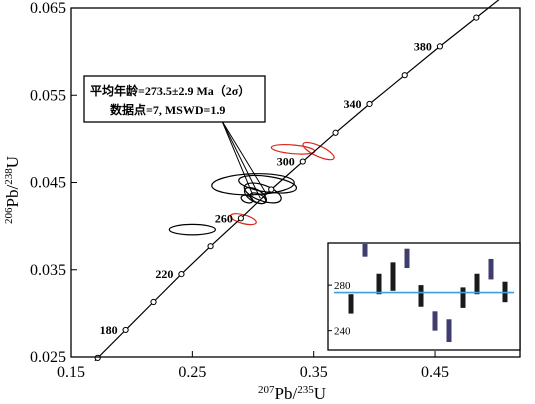 This screenshot has height=404, width=535. I want to click on age-label: 180, so click(109, 330).